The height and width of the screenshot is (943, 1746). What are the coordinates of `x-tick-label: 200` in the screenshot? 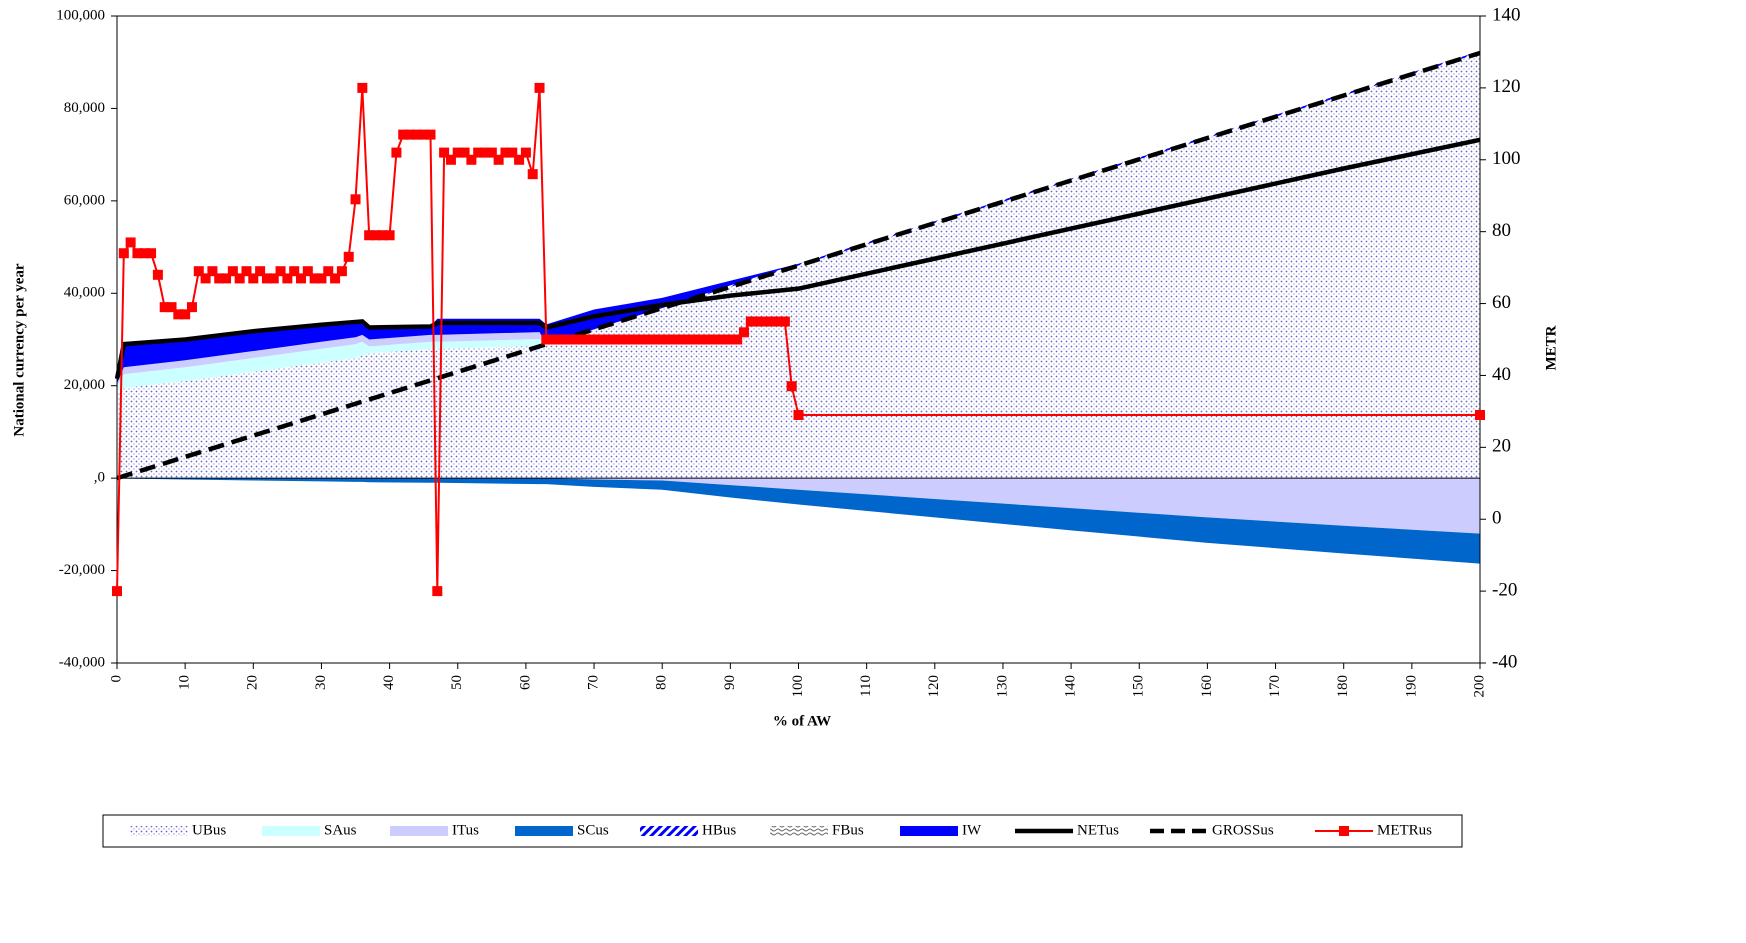 It's located at (1479, 686).